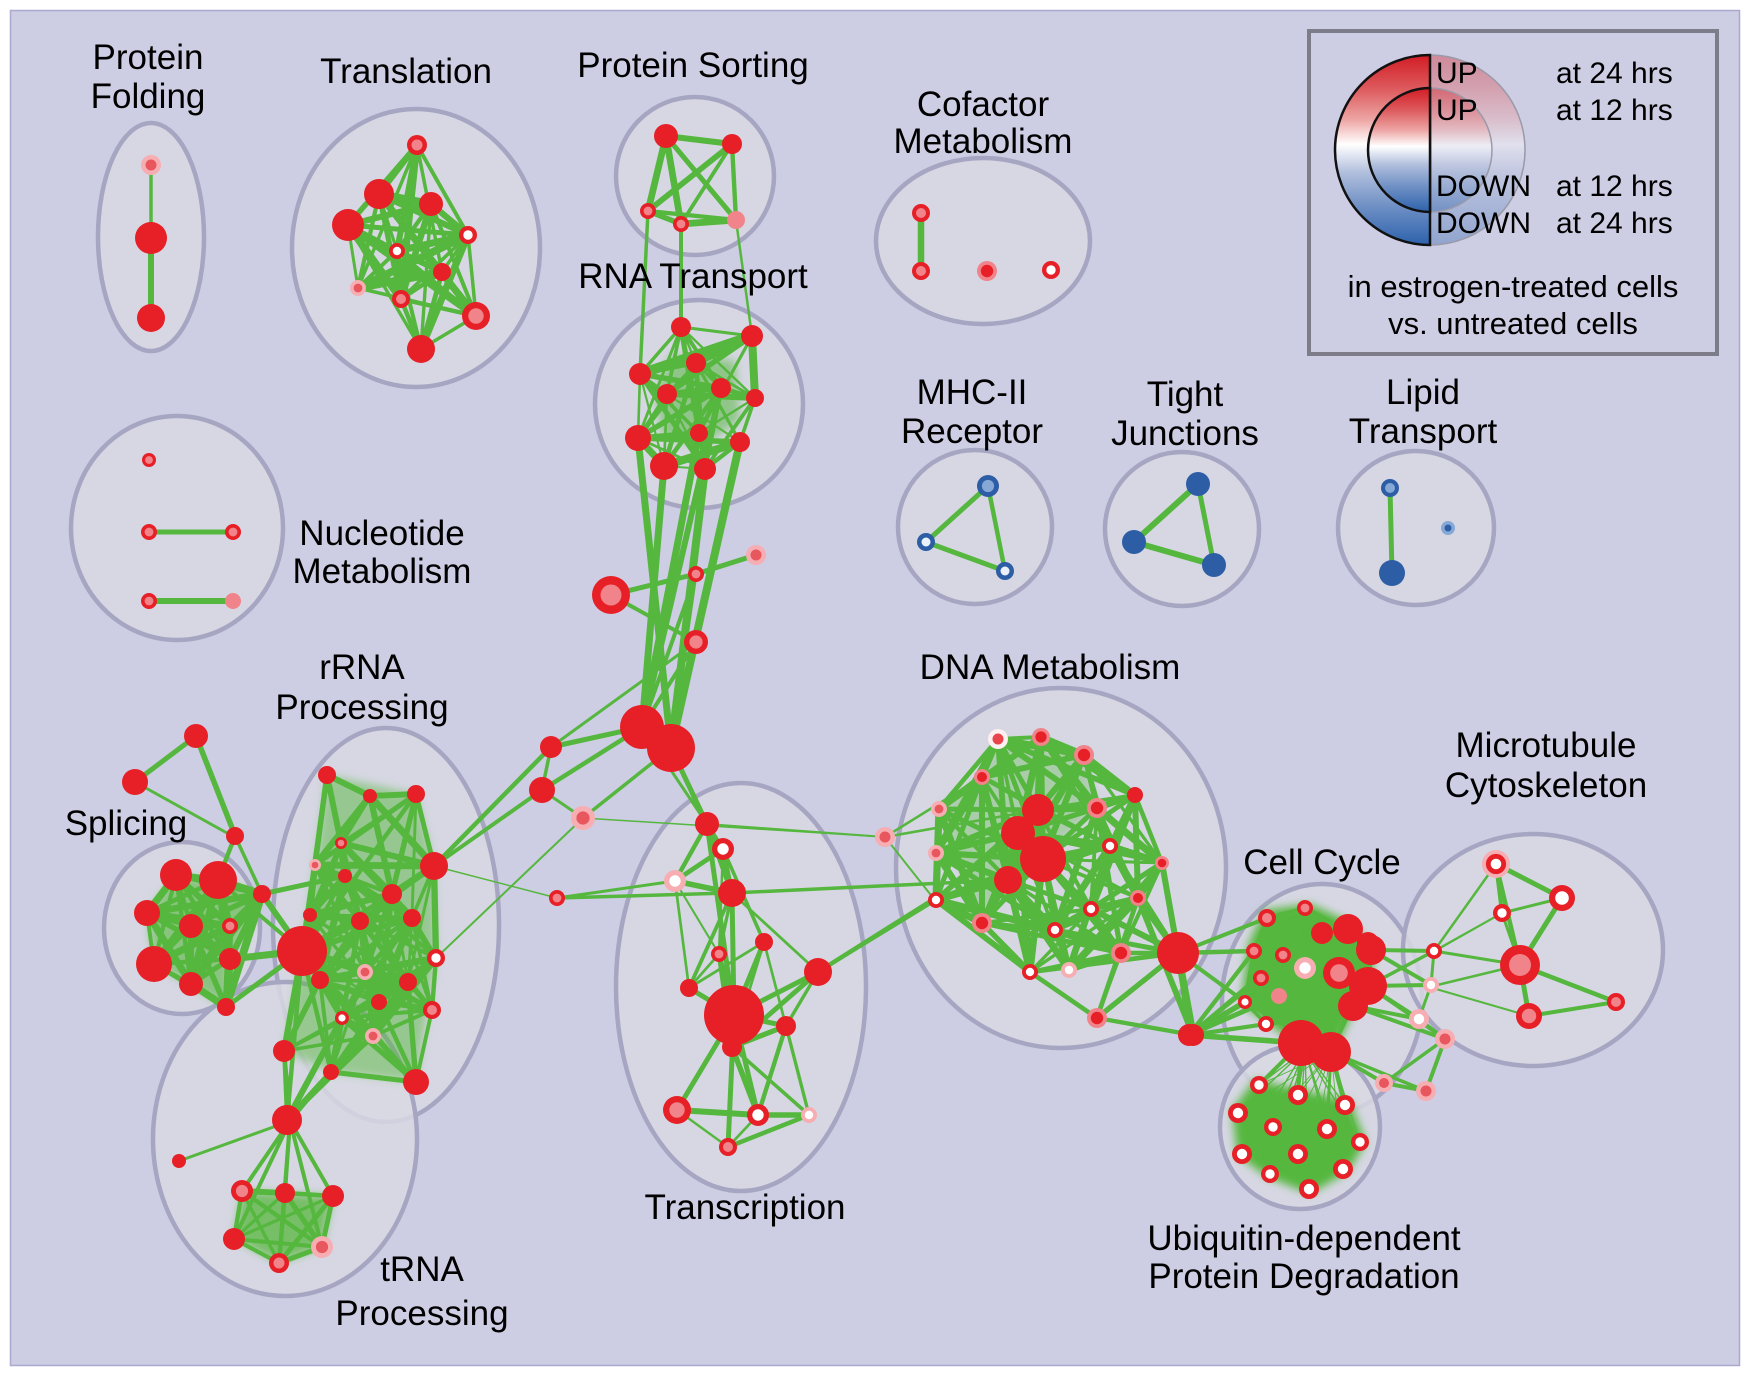 This screenshot has height=1381, width=1750. Describe the element at coordinates (1304, 1238) in the screenshot. I see `svg-text: Ubiquitin-dependent` at that location.